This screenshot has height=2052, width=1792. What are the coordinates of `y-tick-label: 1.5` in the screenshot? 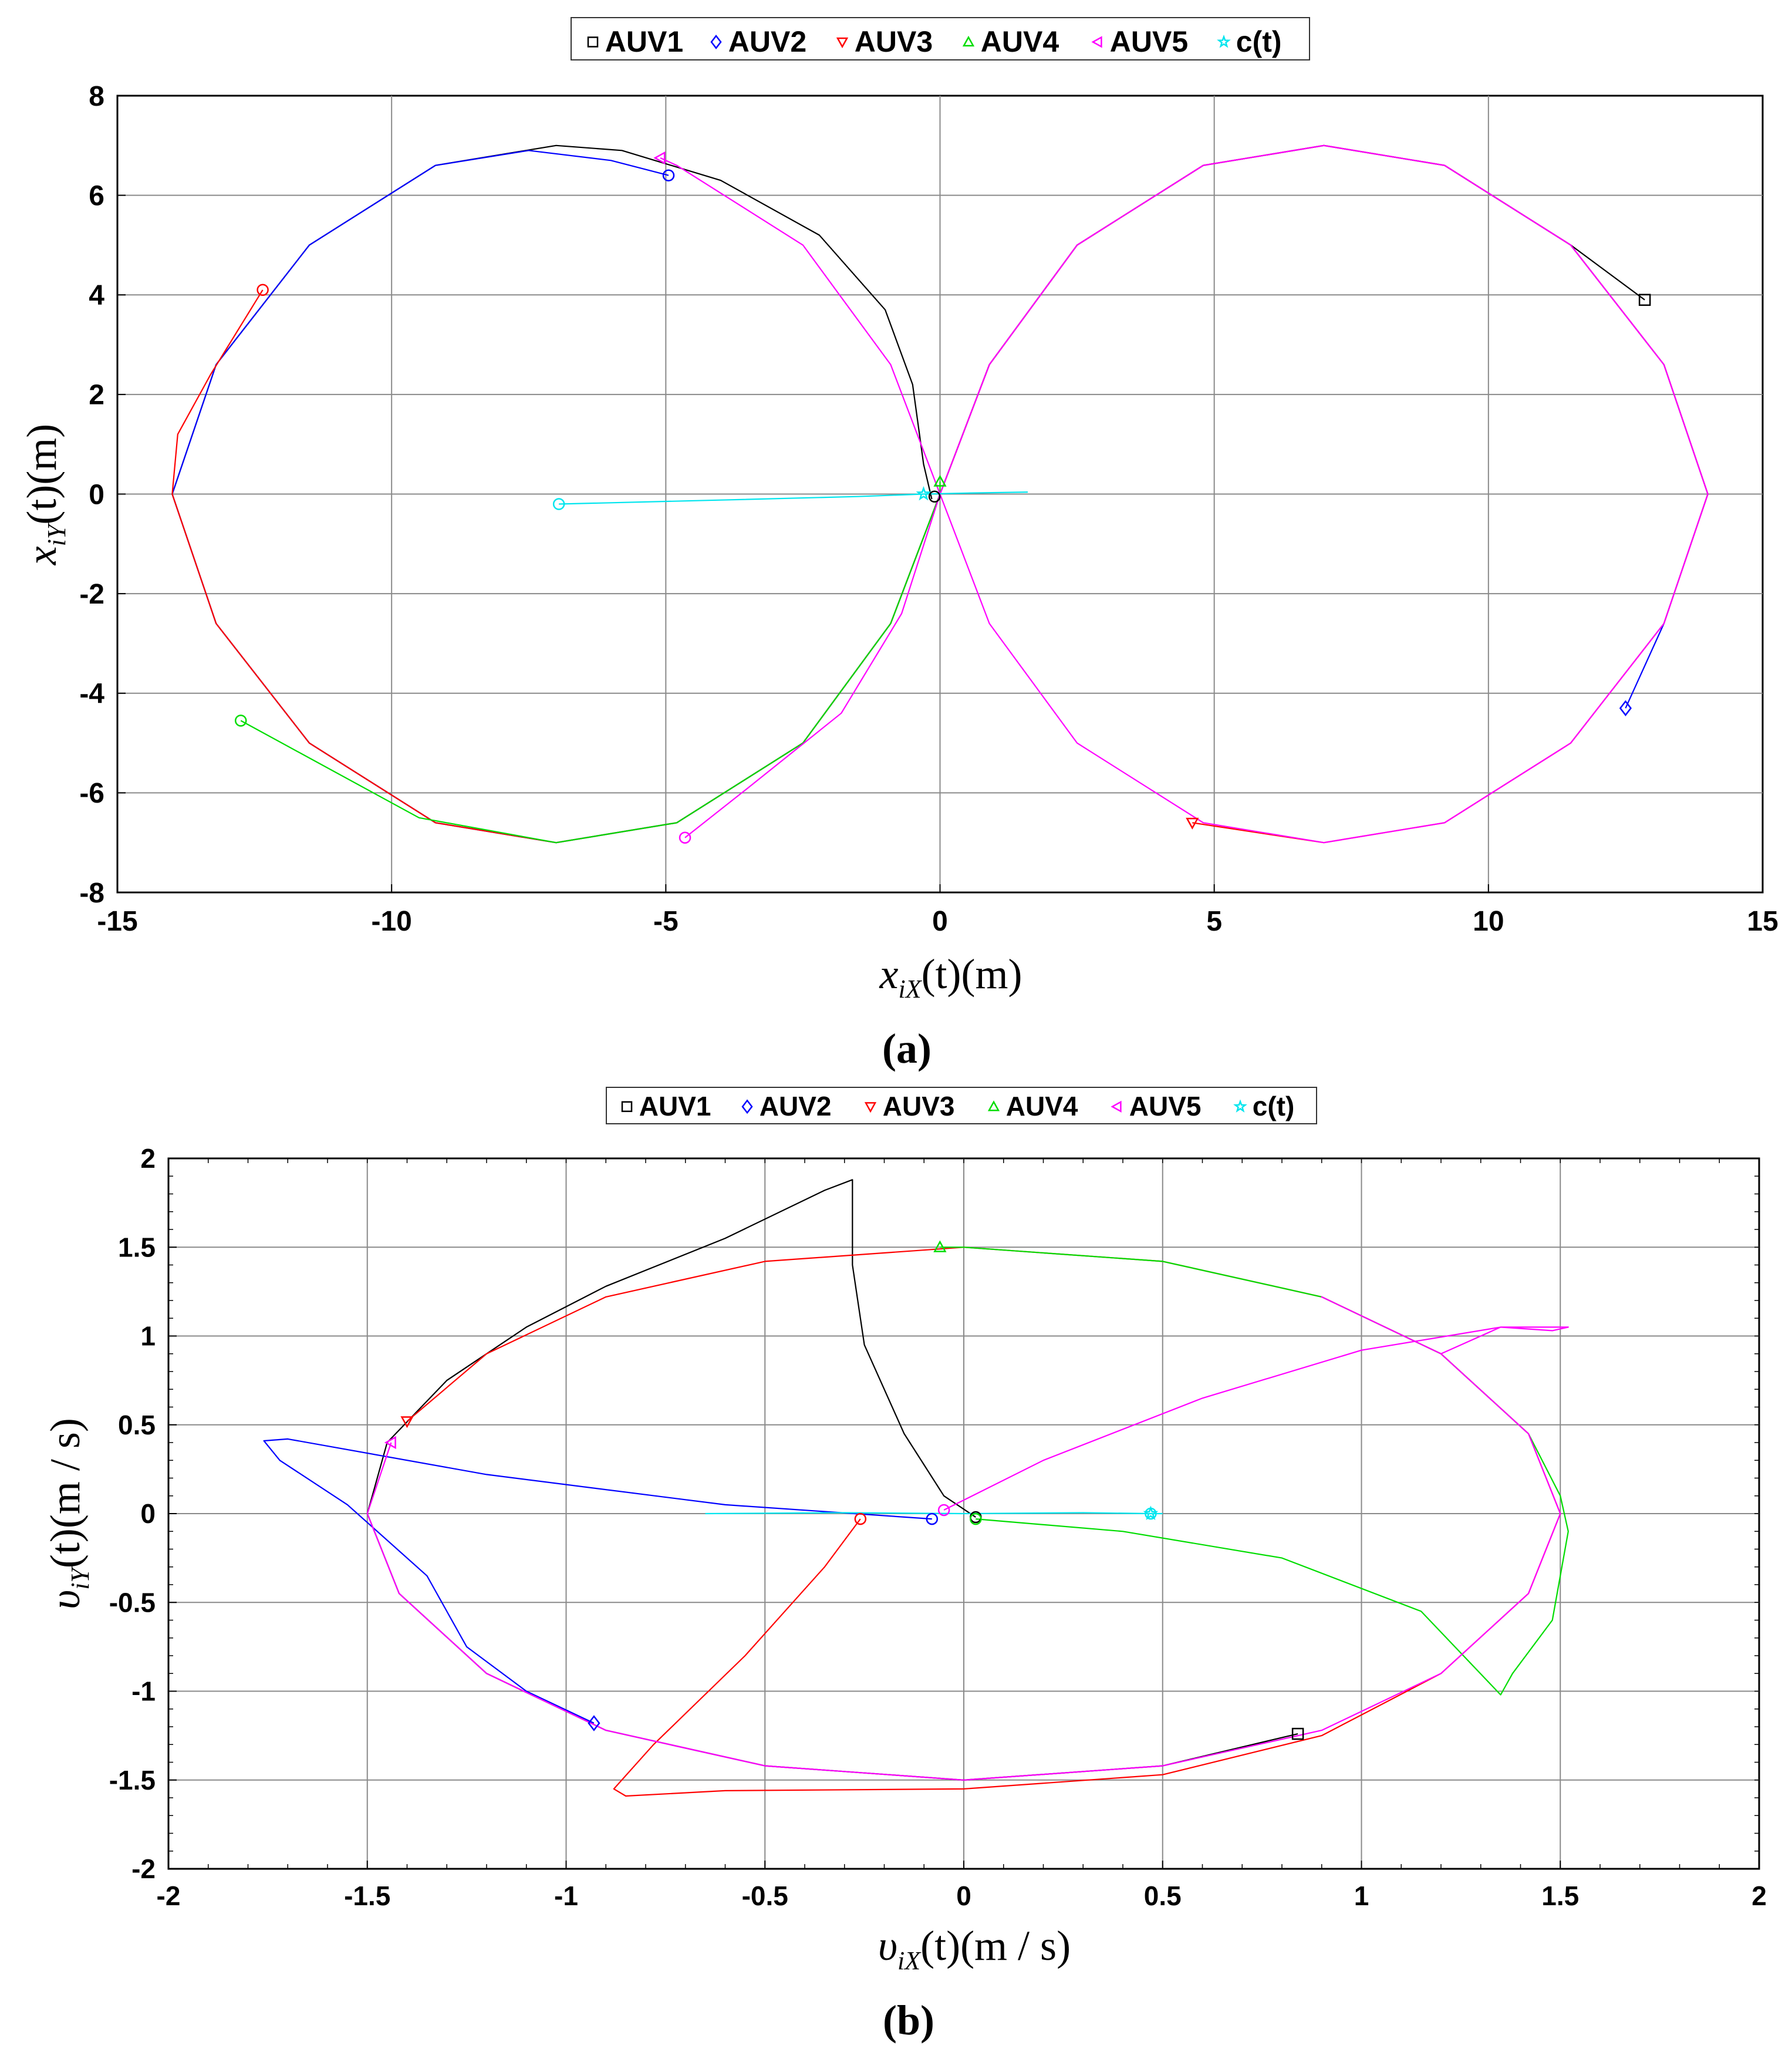 It's located at (137, 1247).